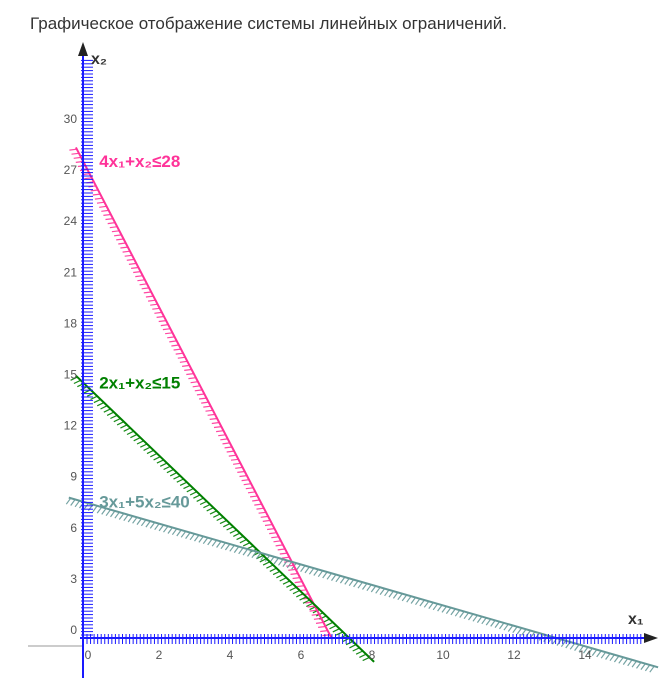 The image size is (670, 687). What do you see at coordinates (73, 477) in the screenshot?
I see `y-tick-label: 9` at bounding box center [73, 477].